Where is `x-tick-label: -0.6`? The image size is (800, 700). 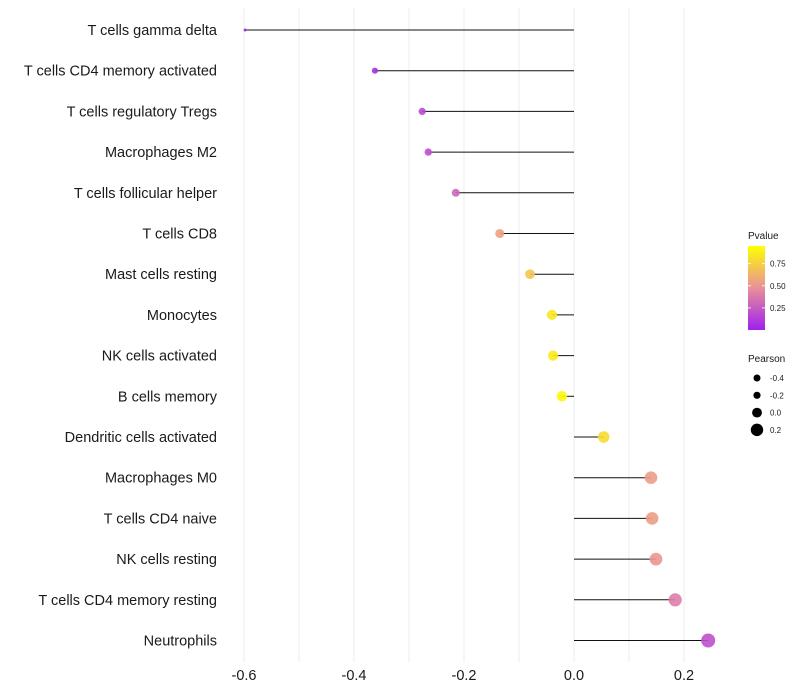
x-tick-label: -0.6 is located at coordinates (244, 676).